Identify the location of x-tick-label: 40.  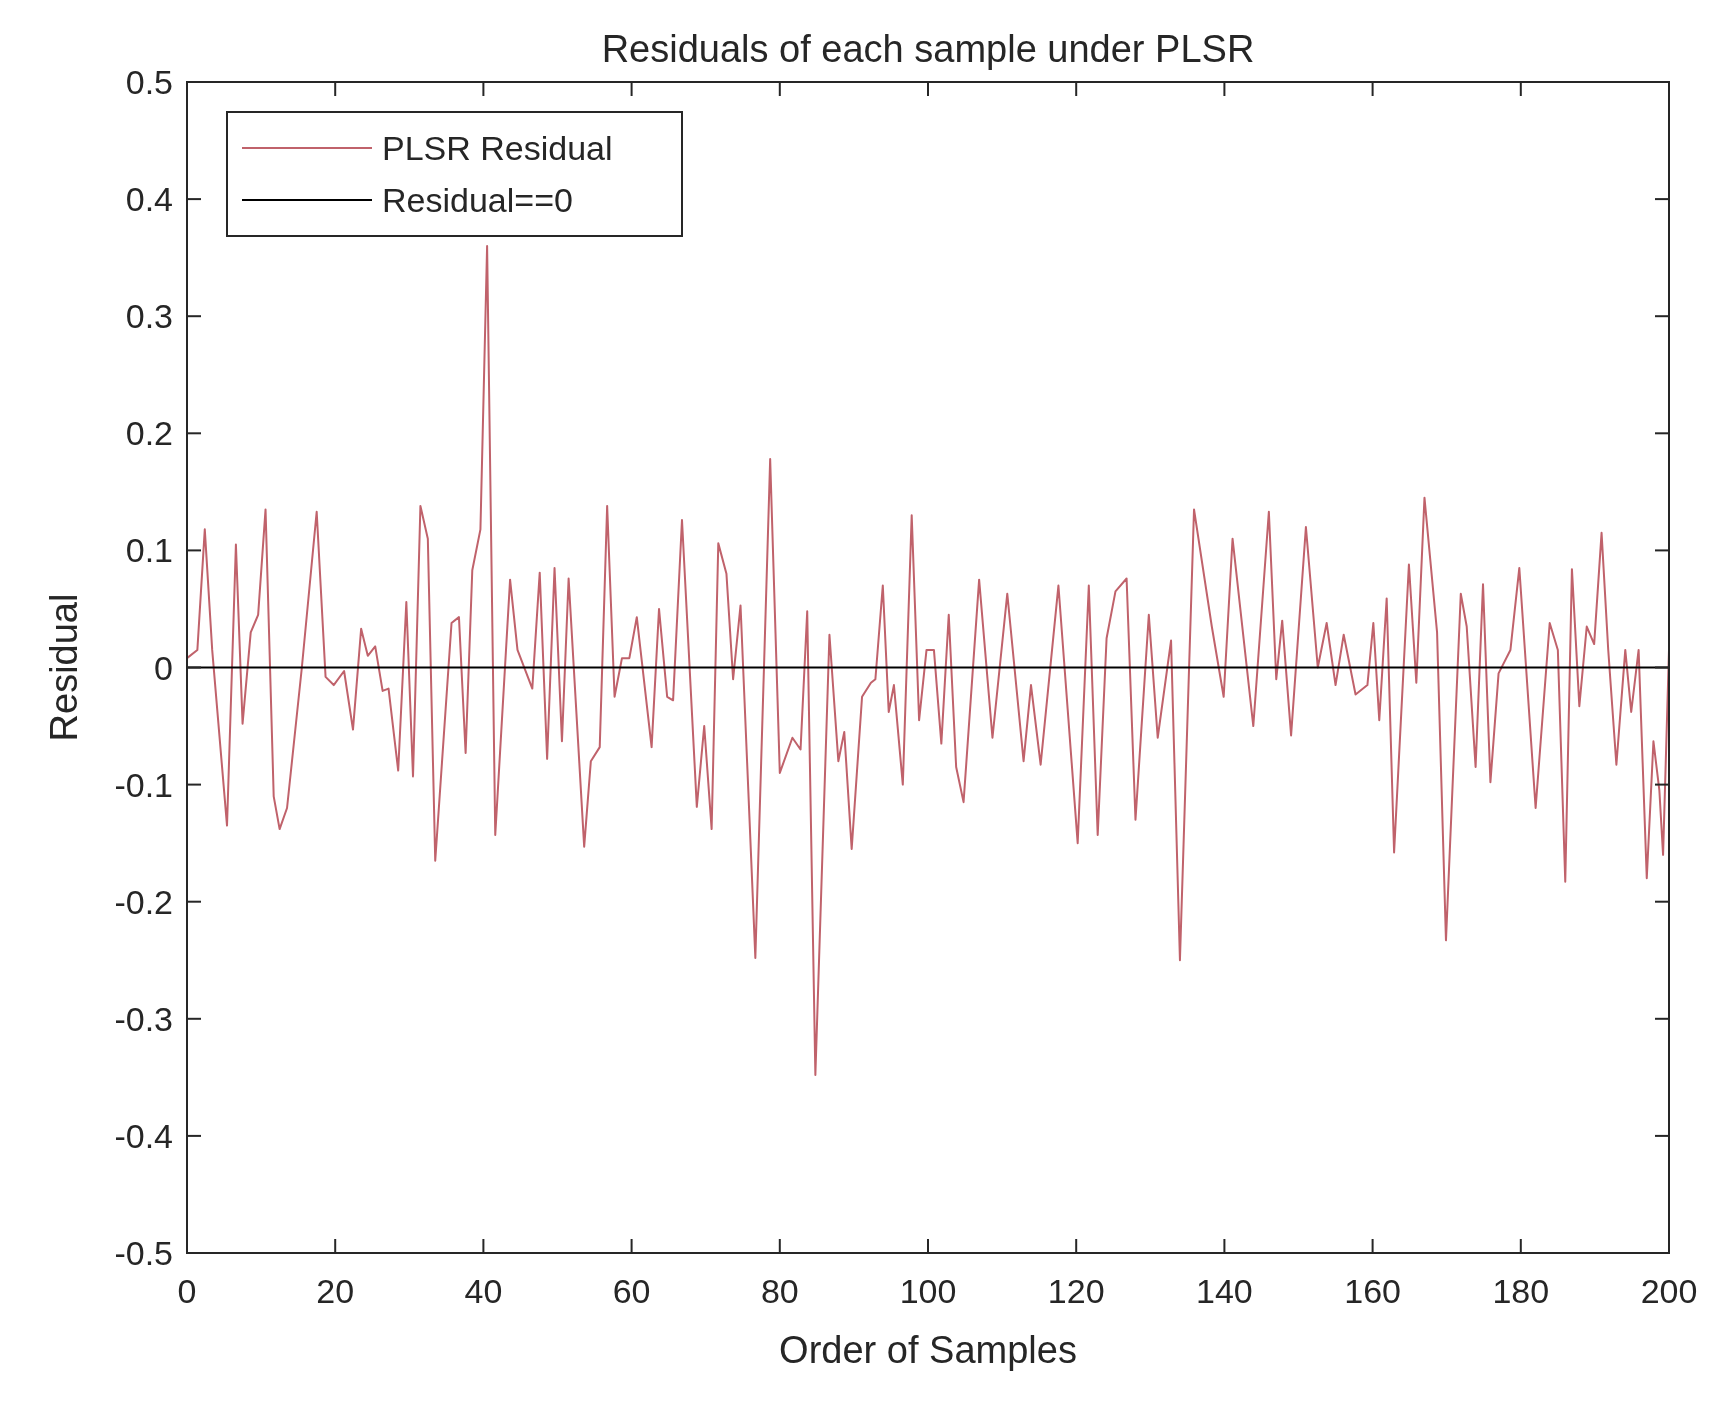
(483, 1291).